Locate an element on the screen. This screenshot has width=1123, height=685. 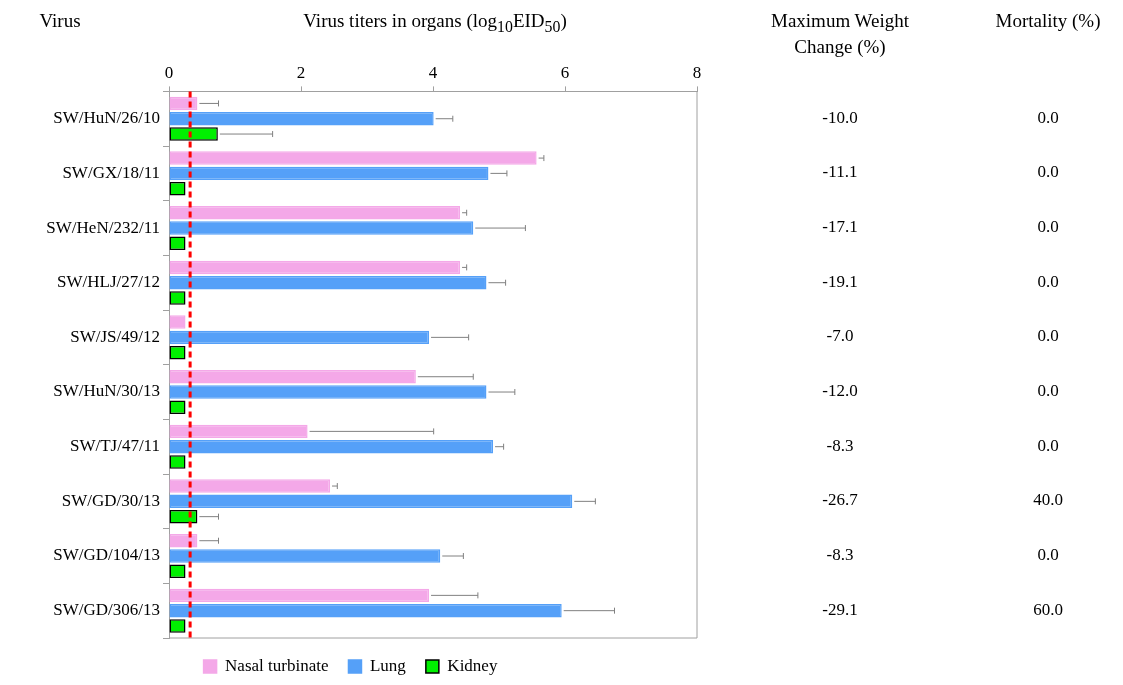
data-label: -19.1 is located at coordinates (840, 281).